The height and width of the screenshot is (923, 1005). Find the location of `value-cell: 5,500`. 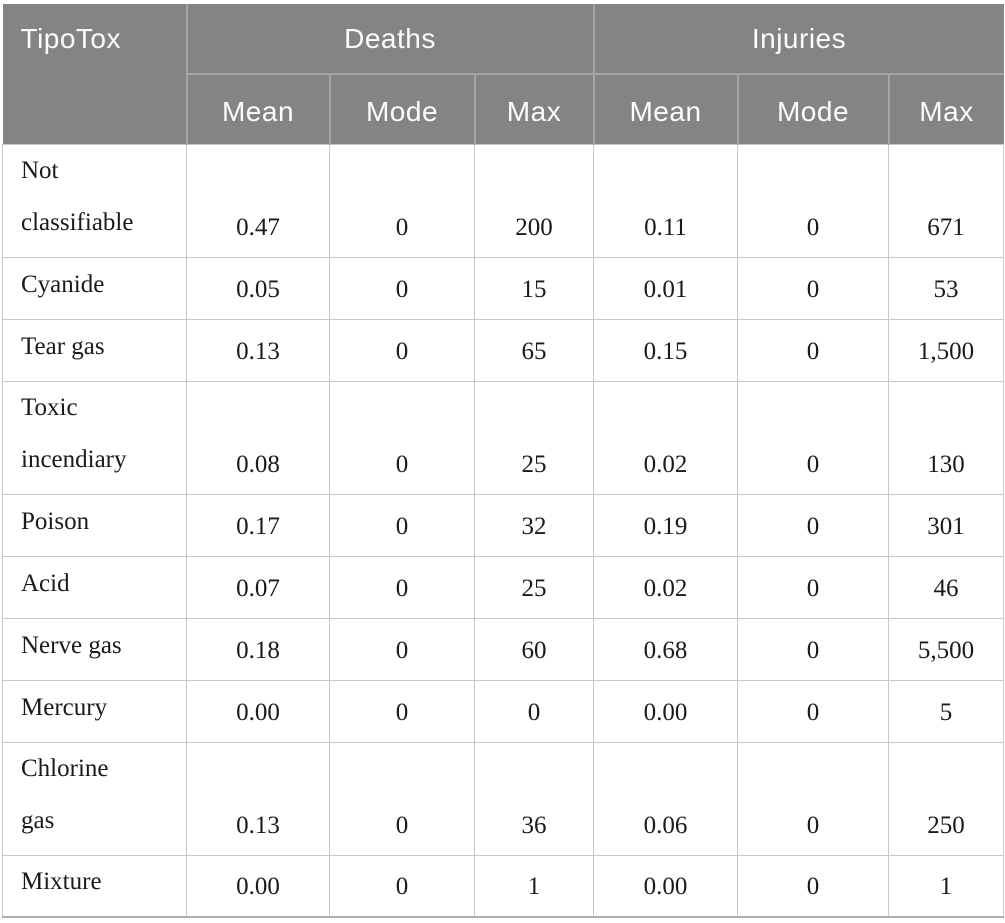

value-cell: 5,500 is located at coordinates (946, 649).